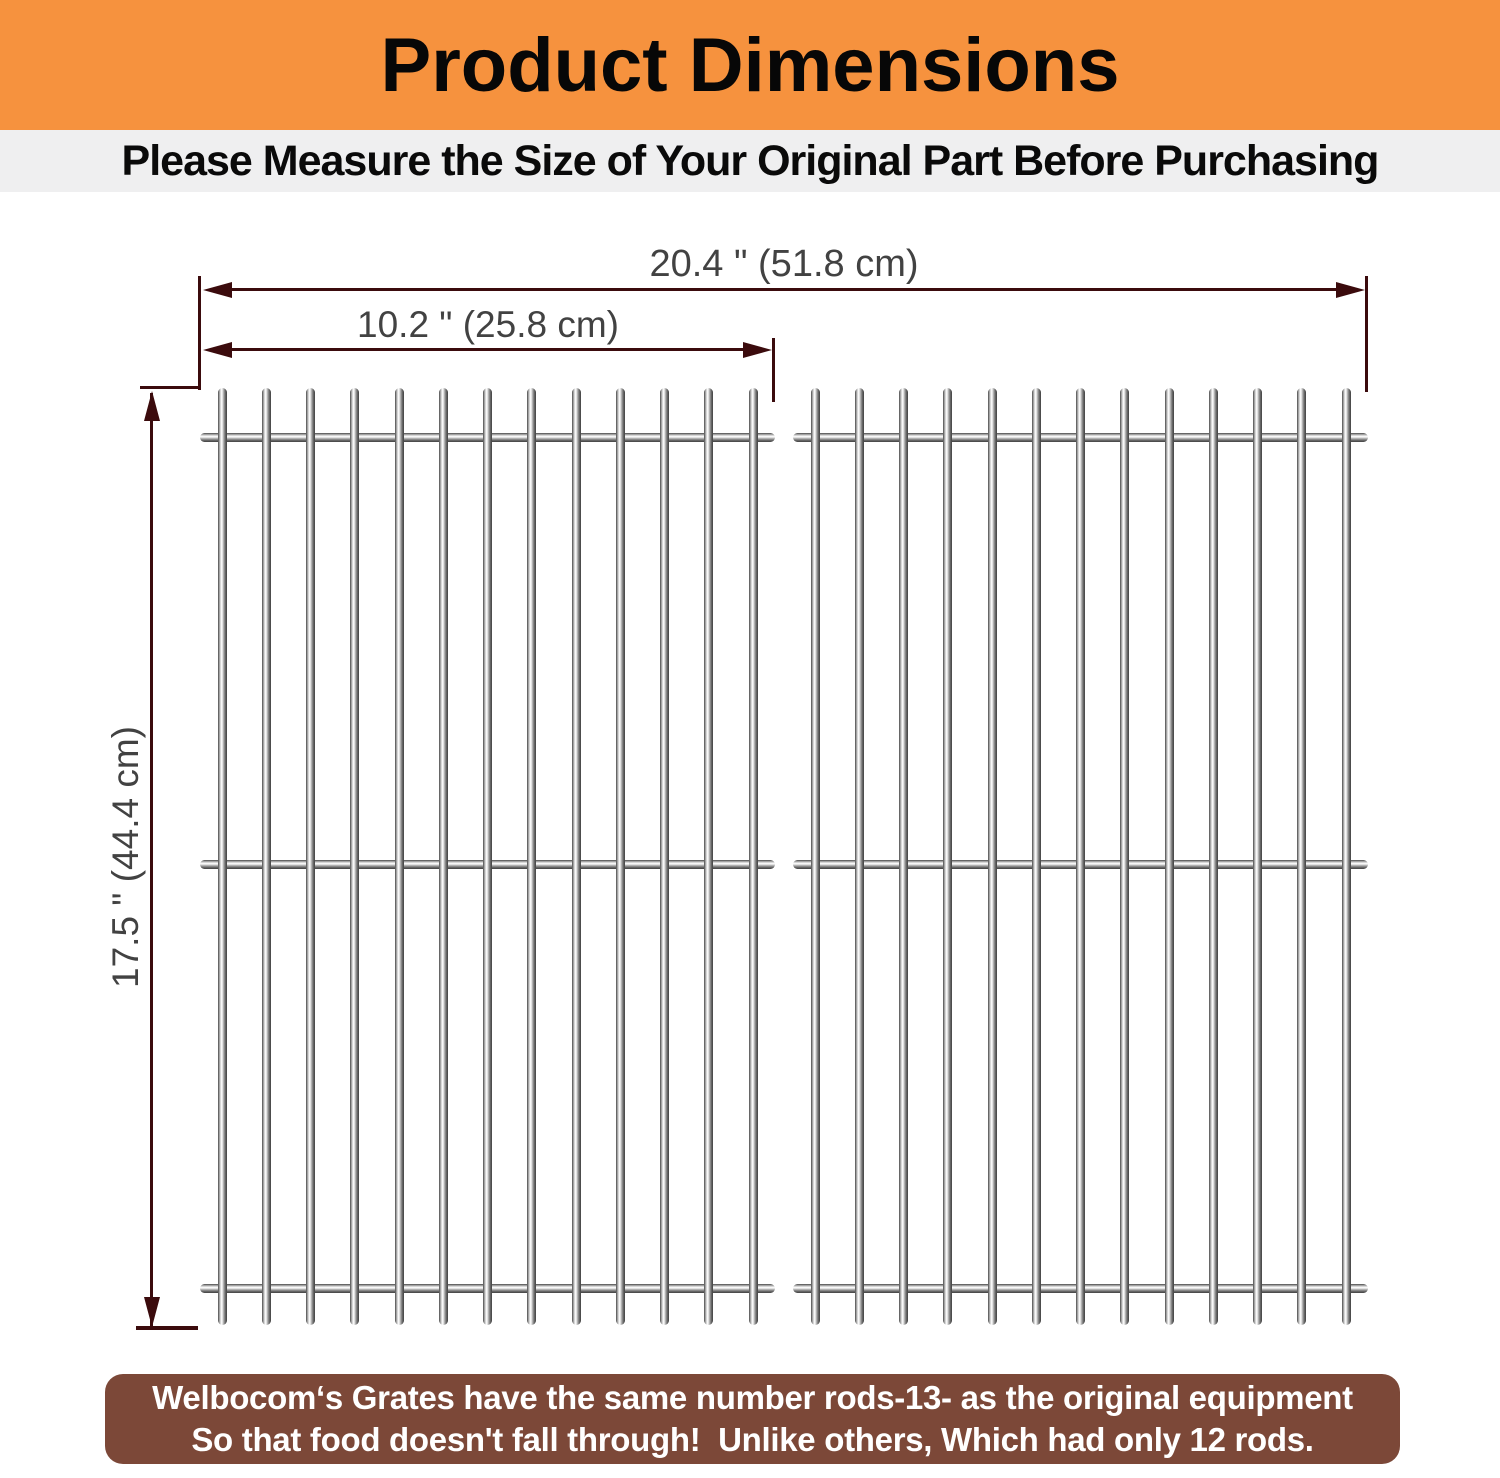 The width and height of the screenshot is (1500, 1478). Describe the element at coordinates (784, 289) in the screenshot. I see `total-width-dimension-line` at that location.